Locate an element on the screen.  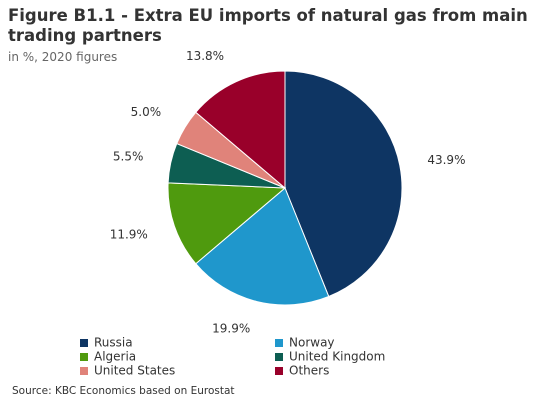
legend-label: Others is located at coordinates (309, 371).